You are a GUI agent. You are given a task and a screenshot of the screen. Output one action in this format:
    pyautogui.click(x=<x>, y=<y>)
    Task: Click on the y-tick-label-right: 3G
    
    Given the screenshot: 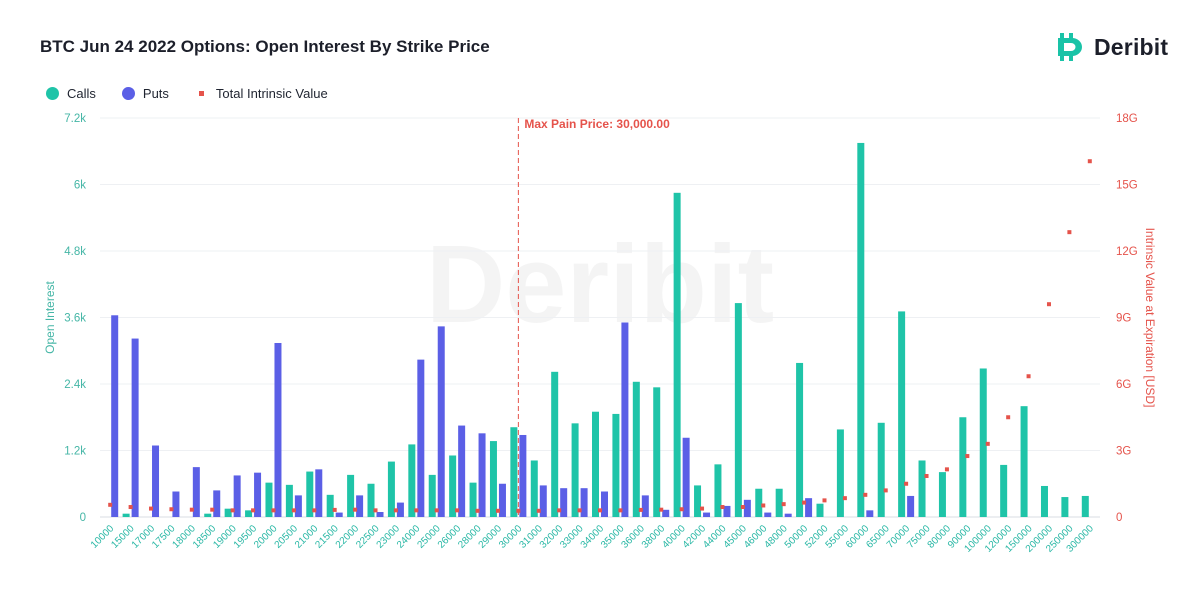 What is the action you would take?
    pyautogui.click(x=1123, y=452)
    